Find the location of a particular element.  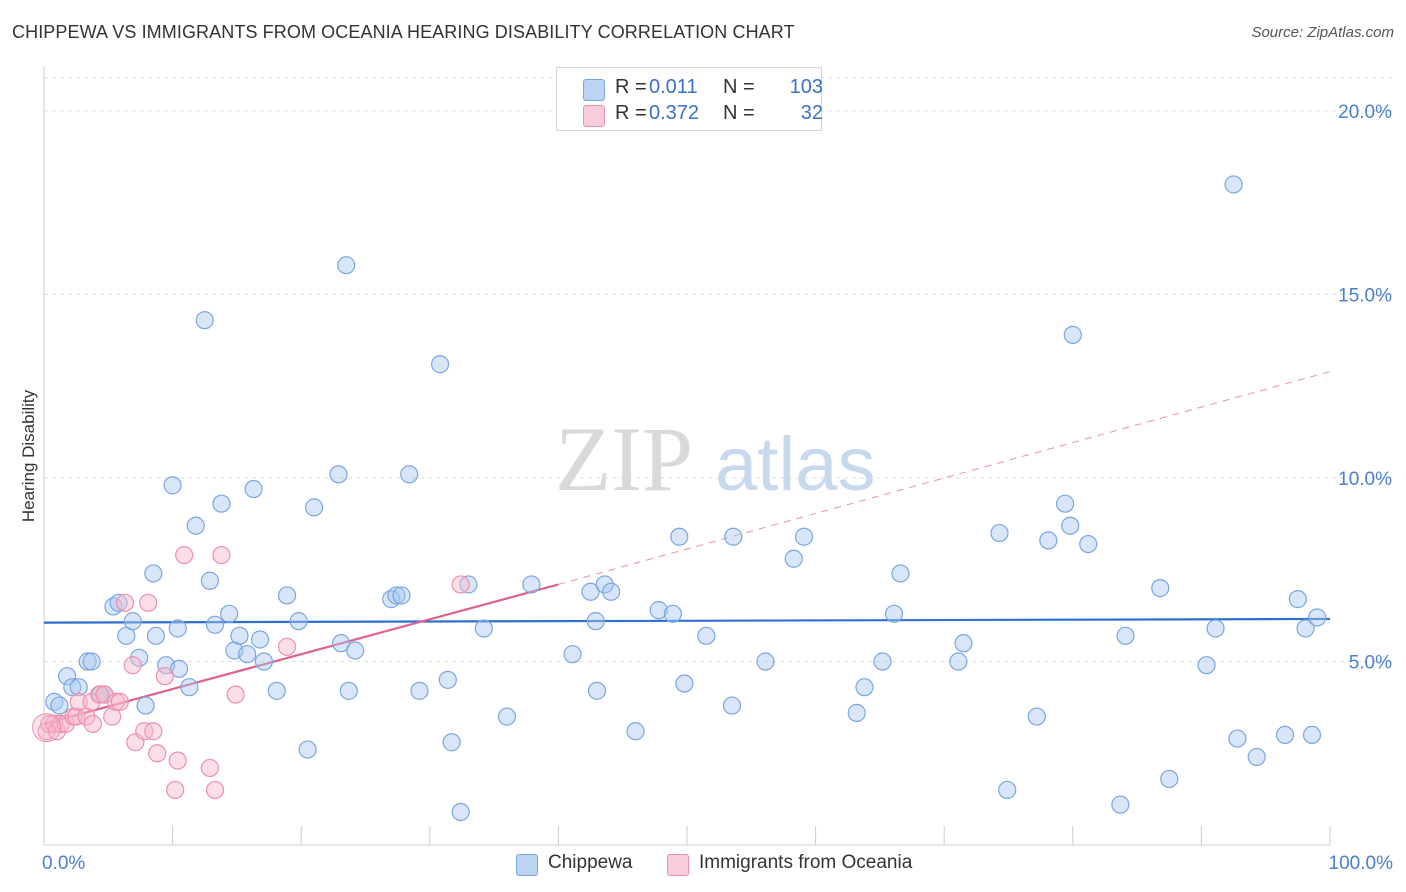

y-tick-label: 20.0% is located at coordinates (1365, 112).